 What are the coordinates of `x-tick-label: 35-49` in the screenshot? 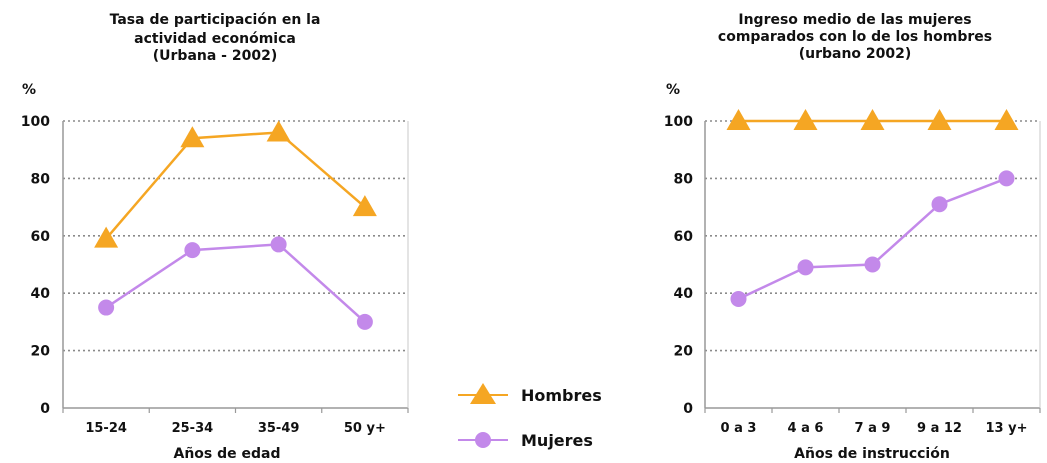 It's located at (279, 428).